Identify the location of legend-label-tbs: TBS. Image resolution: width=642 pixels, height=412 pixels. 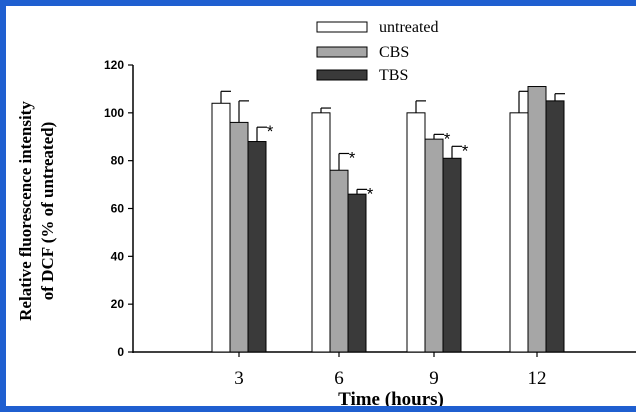
(393, 75).